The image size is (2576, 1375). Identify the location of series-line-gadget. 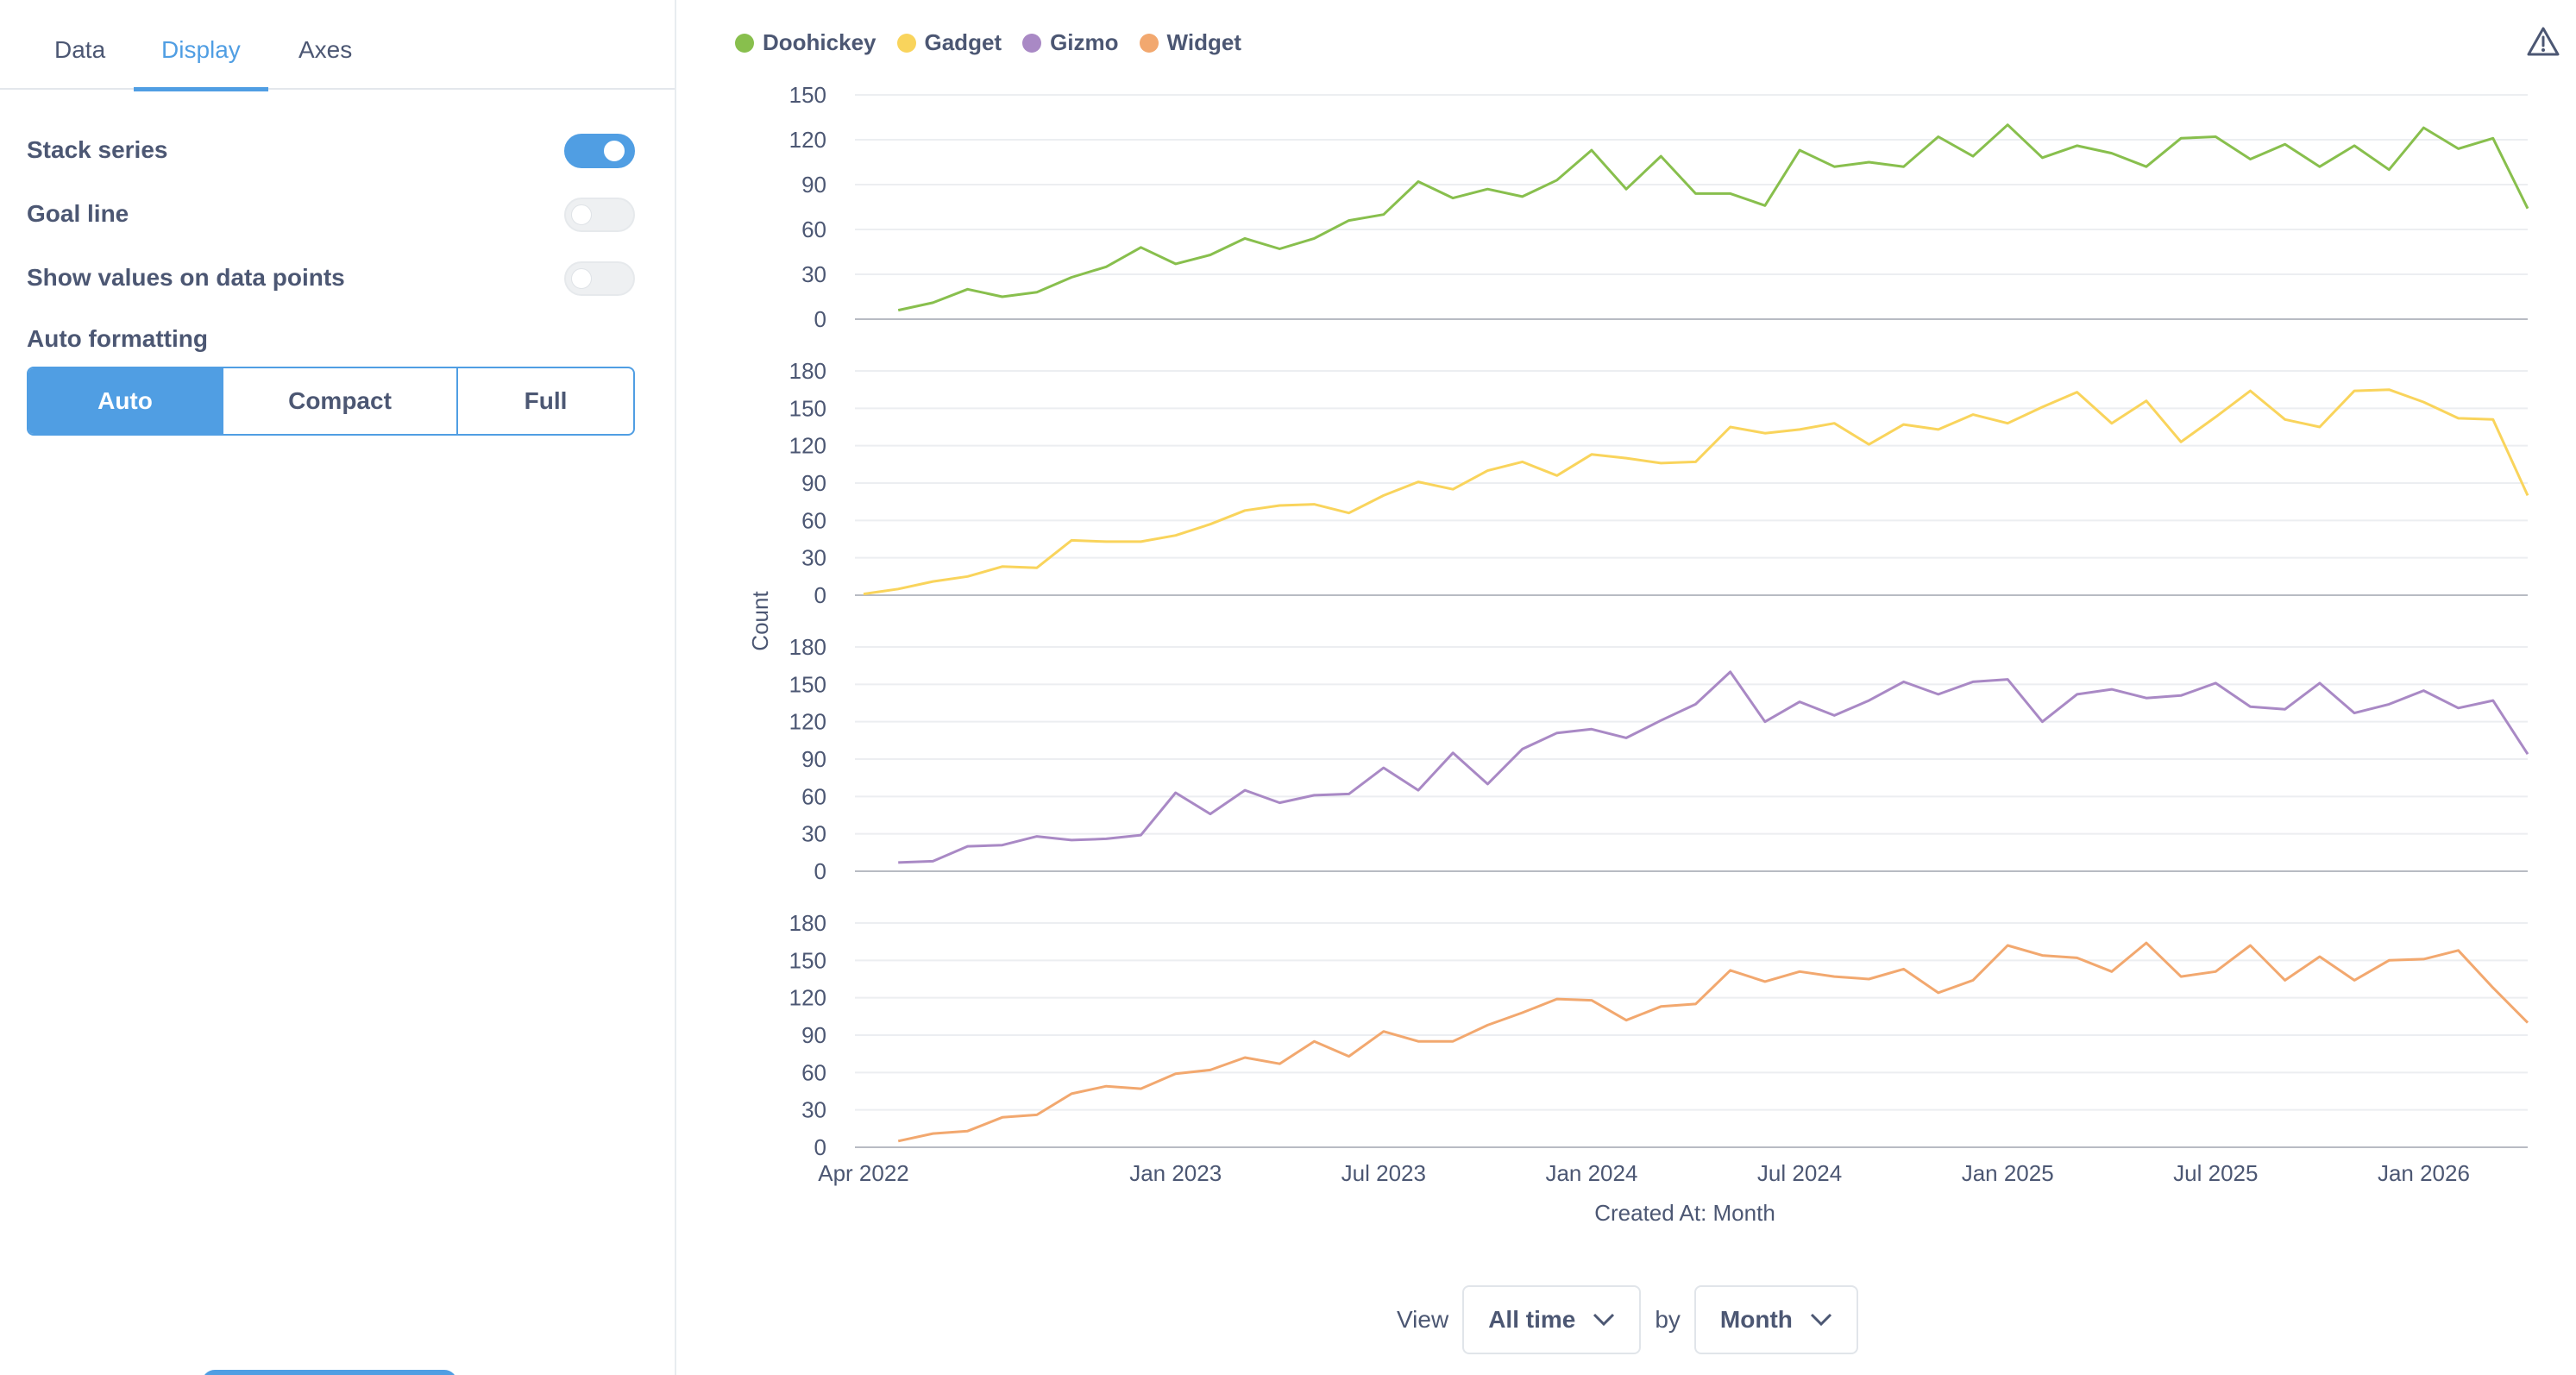
(1696, 492).